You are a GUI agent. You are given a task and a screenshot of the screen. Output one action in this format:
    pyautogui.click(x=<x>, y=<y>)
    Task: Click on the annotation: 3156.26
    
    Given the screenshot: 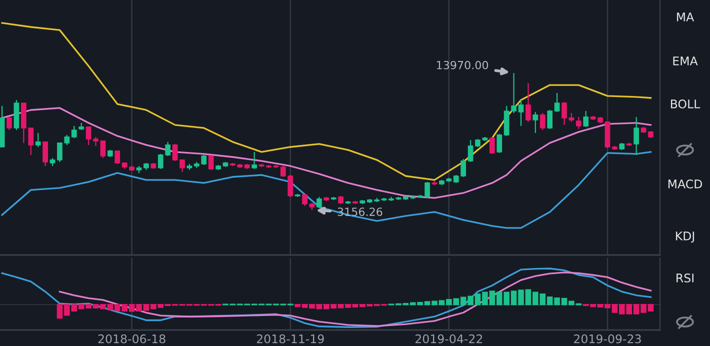 What is the action you would take?
    pyautogui.click(x=360, y=212)
    